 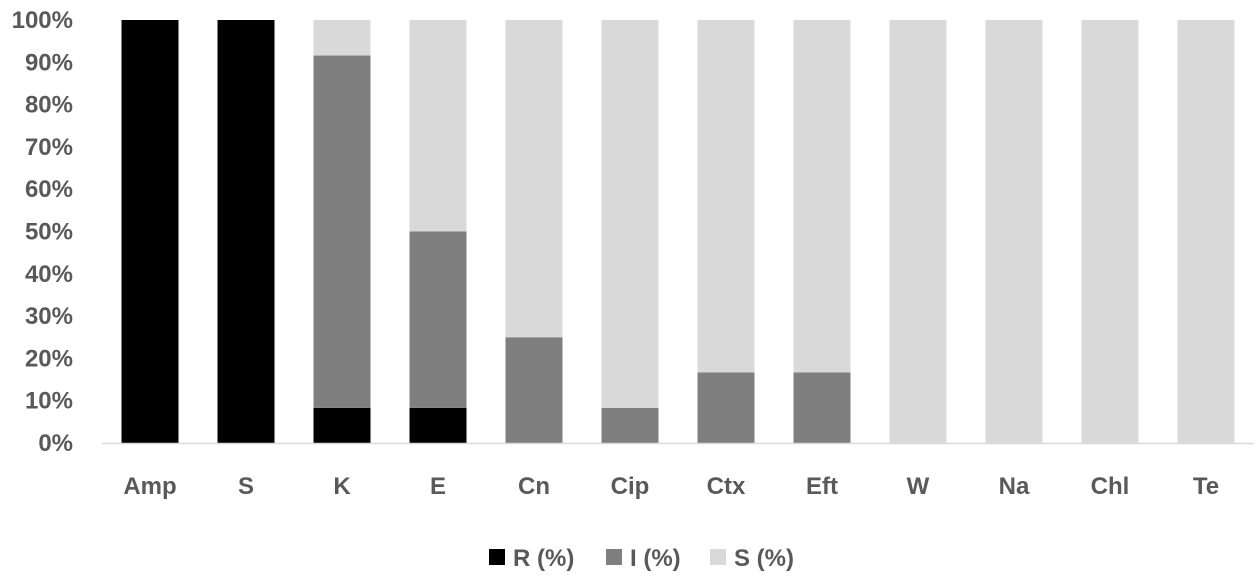 I want to click on bar-segment-i-eft, so click(x=822, y=407).